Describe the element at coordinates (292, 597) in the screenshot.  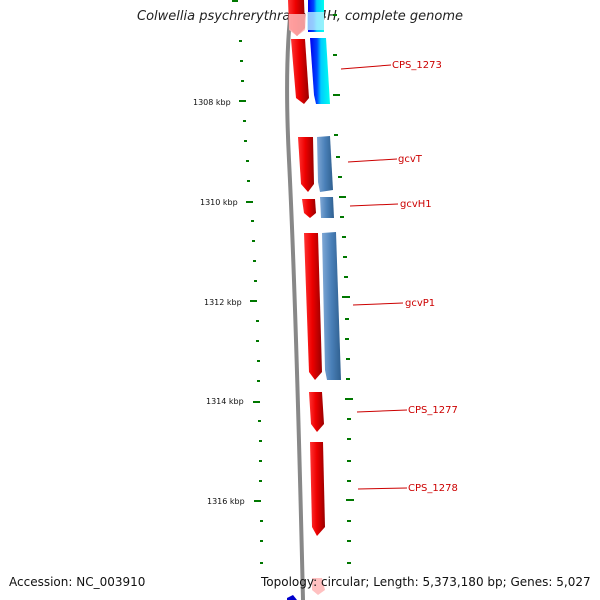
I see `gene-arrow-bottom-blue` at that location.